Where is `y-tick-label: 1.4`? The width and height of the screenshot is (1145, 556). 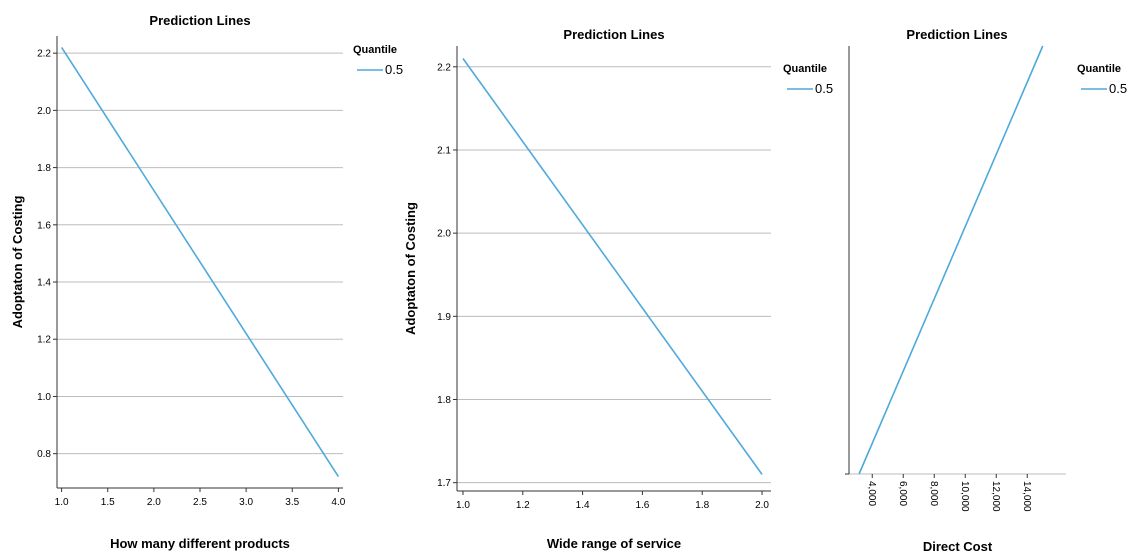 y-tick-label: 1.4 is located at coordinates (44, 283).